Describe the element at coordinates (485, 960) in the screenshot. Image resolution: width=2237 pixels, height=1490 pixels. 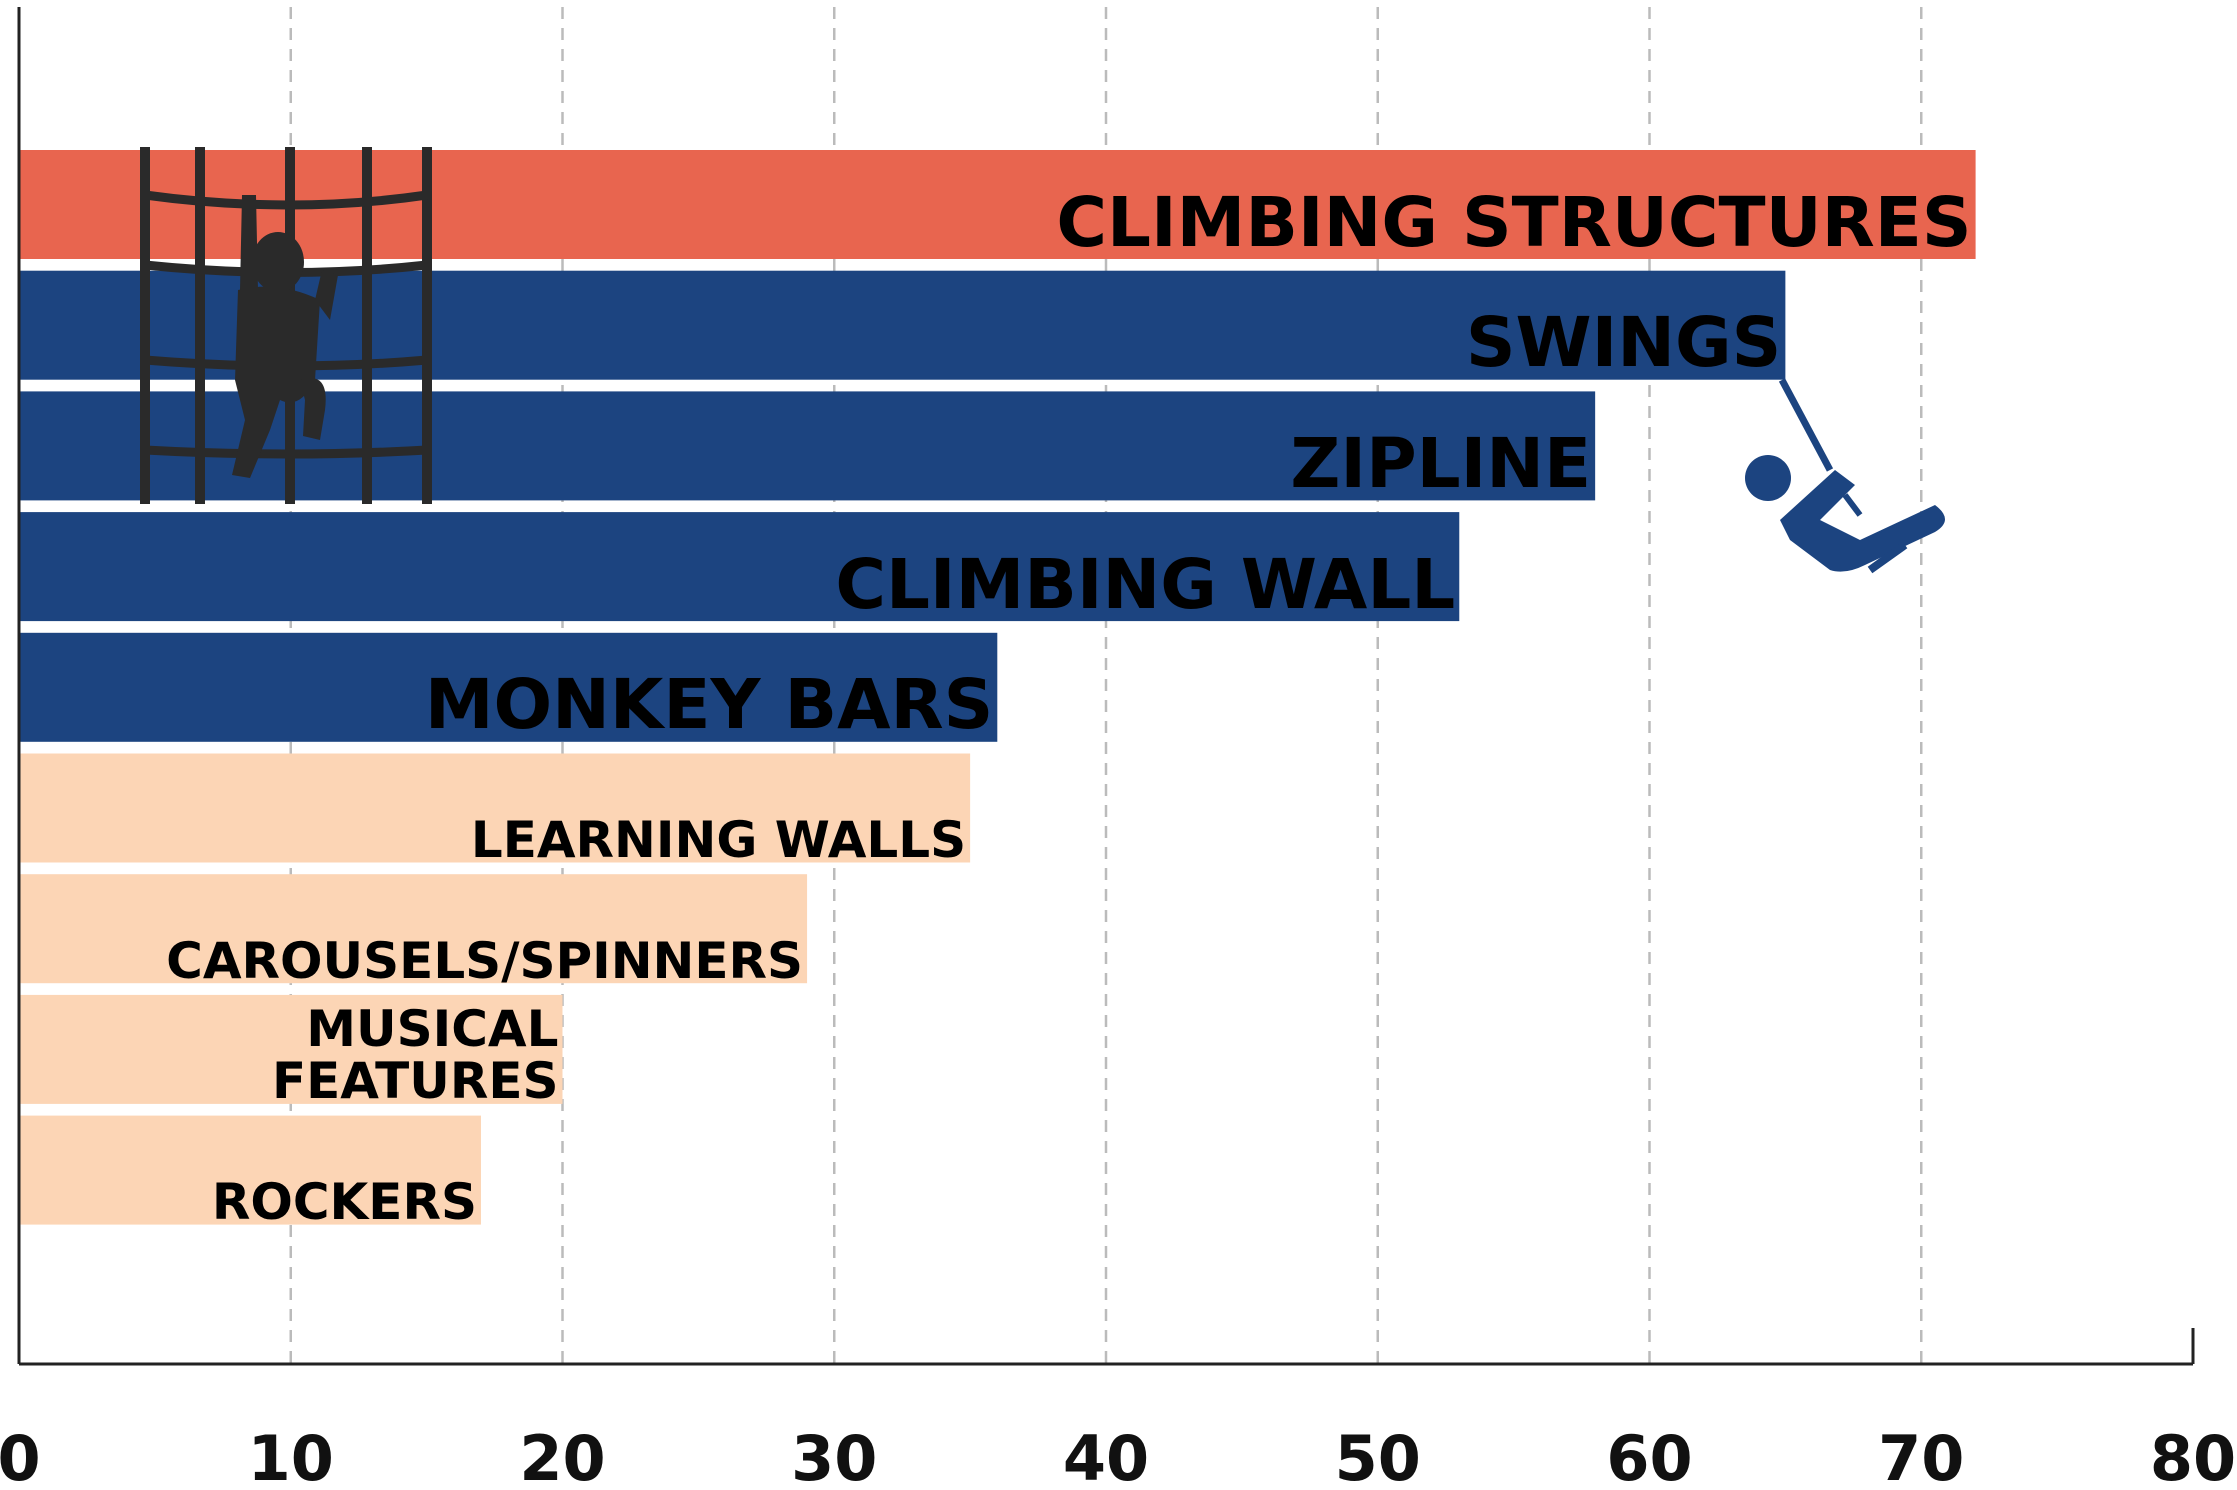
I see `bar-label: CAROUSELS/SPINNERS` at that location.